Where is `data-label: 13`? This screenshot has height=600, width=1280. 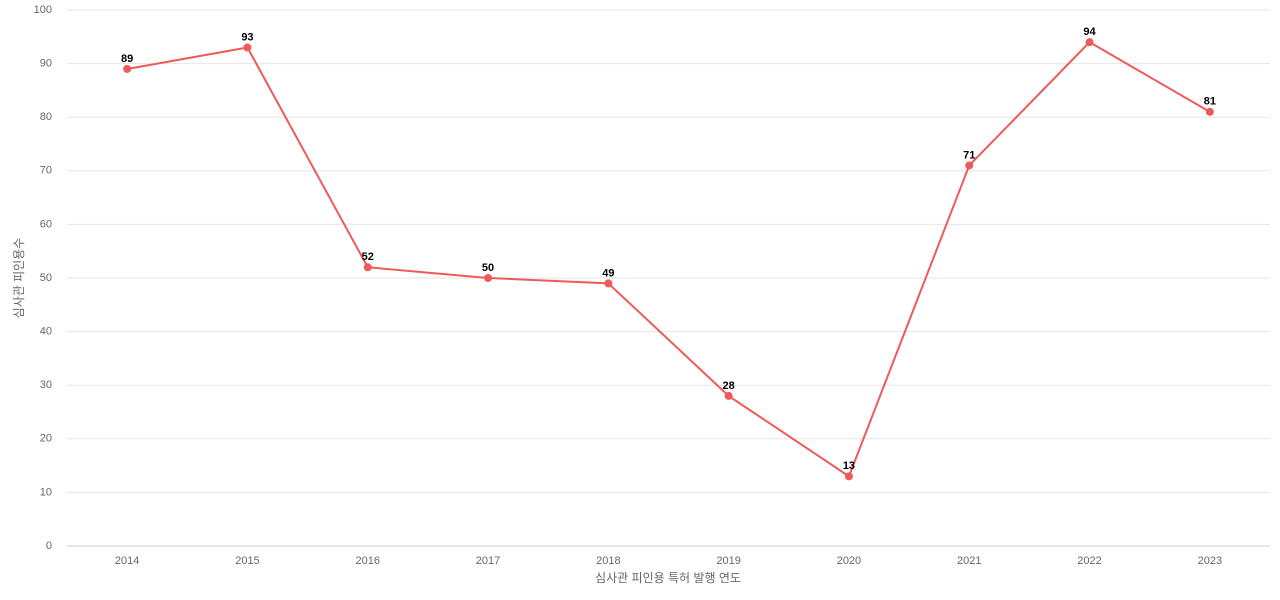
data-label: 13 is located at coordinates (849, 466).